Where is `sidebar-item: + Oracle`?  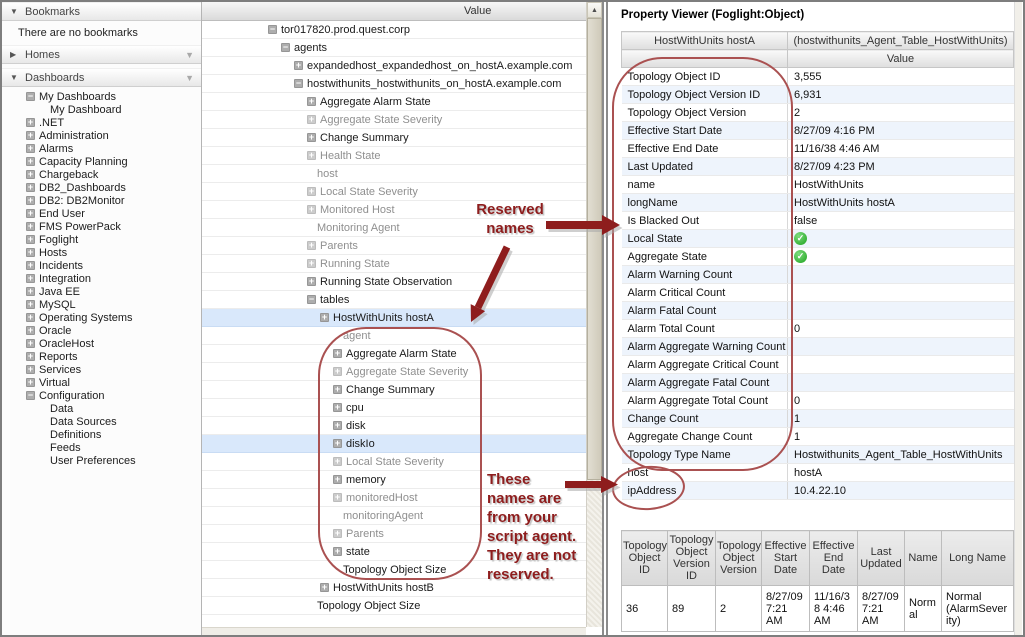 sidebar-item: + Oracle is located at coordinates (101, 330).